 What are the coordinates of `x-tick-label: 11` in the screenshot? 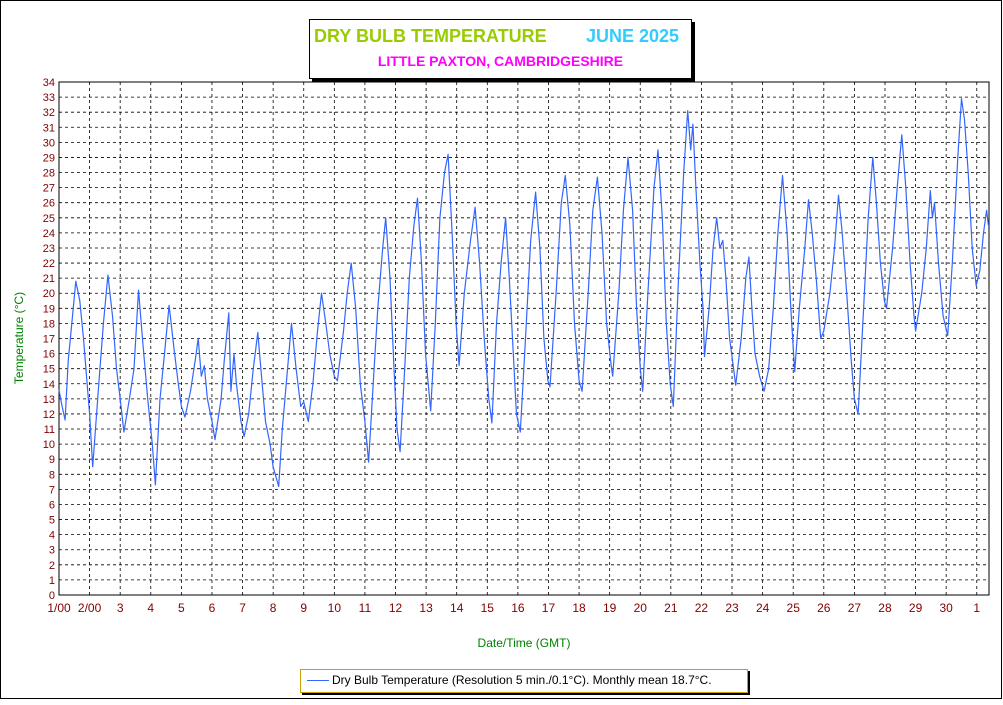 It's located at (365, 608).